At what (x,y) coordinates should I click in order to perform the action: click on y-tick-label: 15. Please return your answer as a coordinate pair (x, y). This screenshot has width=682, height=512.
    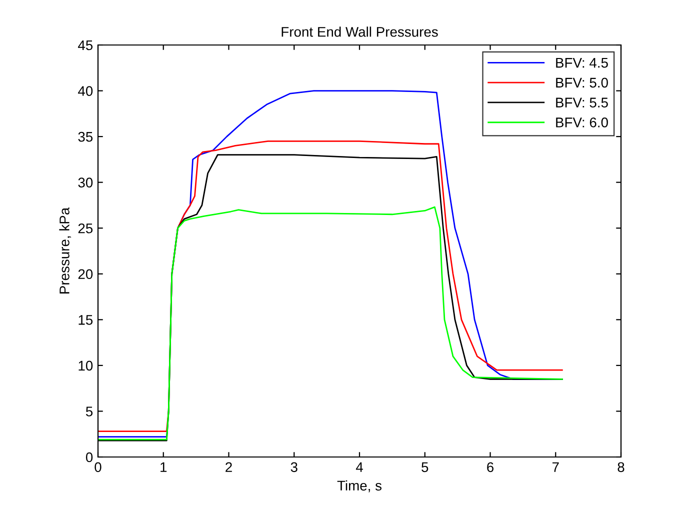
    Looking at the image, I should click on (85, 320).